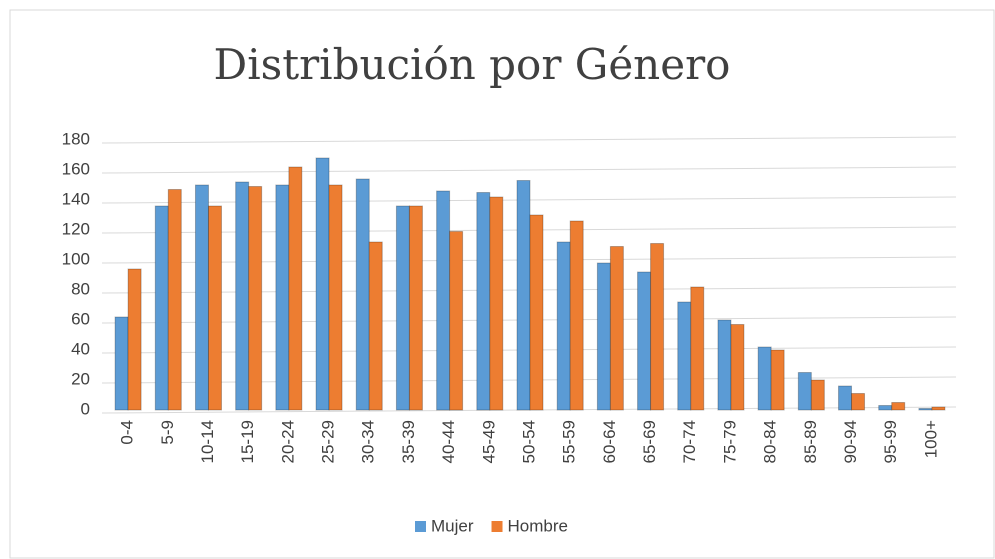 The height and width of the screenshot is (559, 995). What do you see at coordinates (80, 348) in the screenshot?
I see `y-tick-label: 40` at bounding box center [80, 348].